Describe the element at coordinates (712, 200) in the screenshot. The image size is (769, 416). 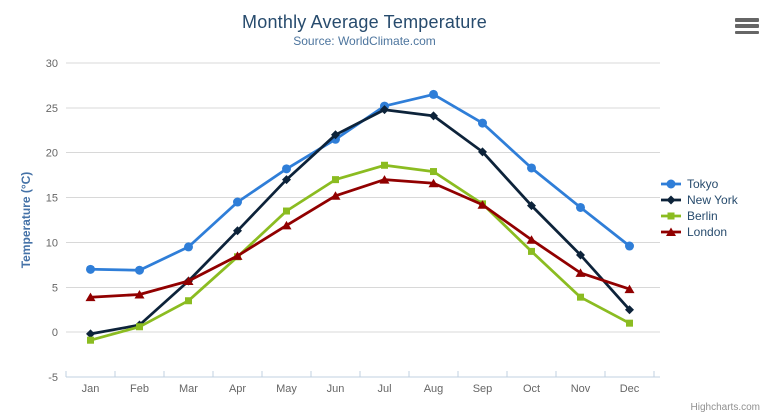
I see `legend-label: New York` at that location.